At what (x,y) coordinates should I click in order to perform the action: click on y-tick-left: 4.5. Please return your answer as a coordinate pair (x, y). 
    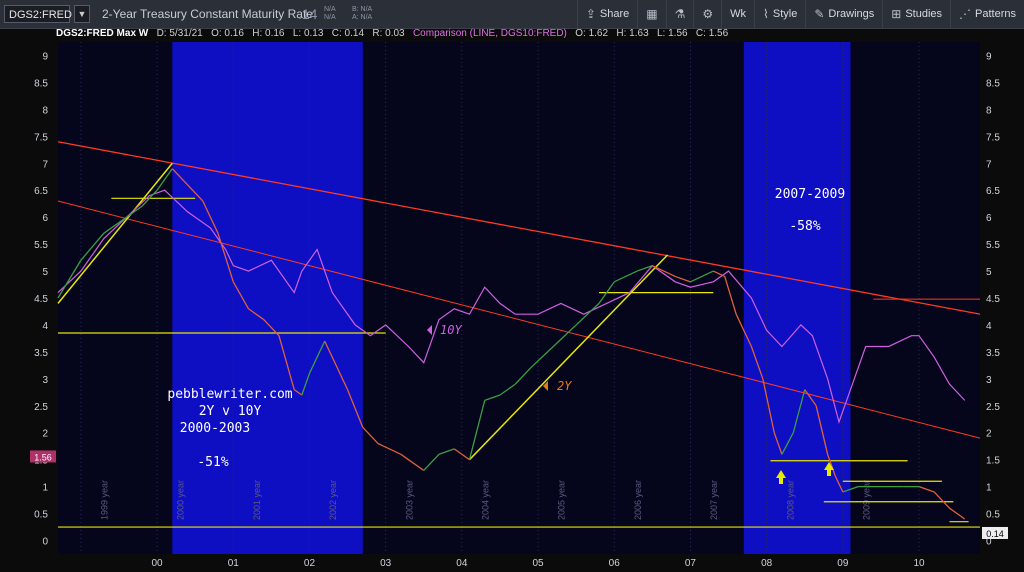
    Looking at the image, I should click on (41, 299).